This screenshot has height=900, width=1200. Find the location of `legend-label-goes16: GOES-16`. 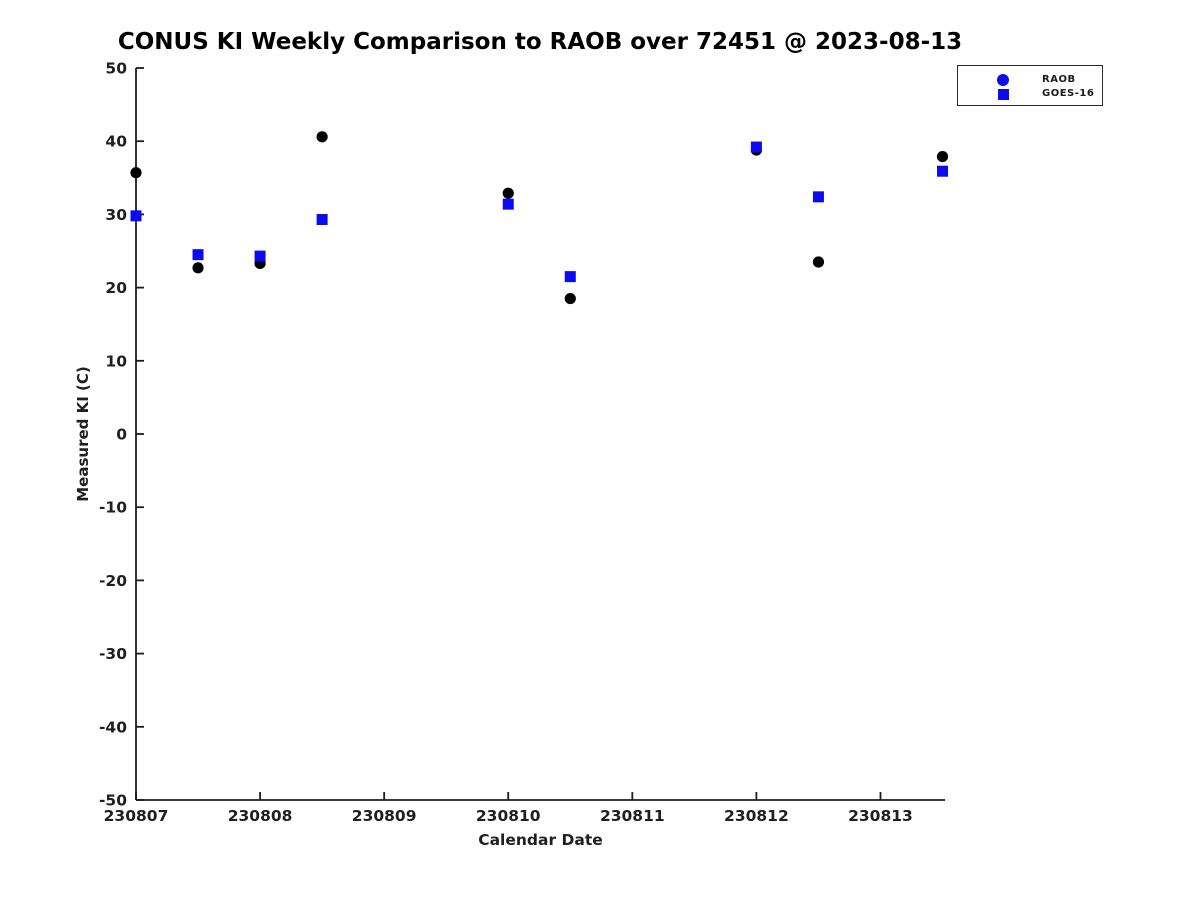

legend-label-goes16: GOES-16 is located at coordinates (1068, 93).